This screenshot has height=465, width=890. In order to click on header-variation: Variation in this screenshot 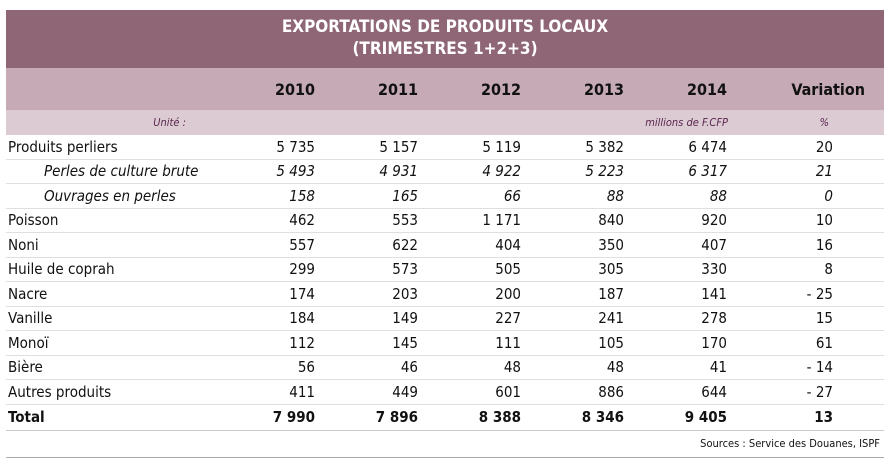, I will do `click(828, 89)`.